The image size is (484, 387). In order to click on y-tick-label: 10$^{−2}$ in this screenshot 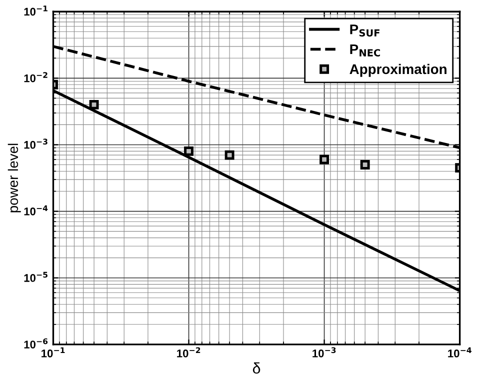, I will do `click(36, 77)`.